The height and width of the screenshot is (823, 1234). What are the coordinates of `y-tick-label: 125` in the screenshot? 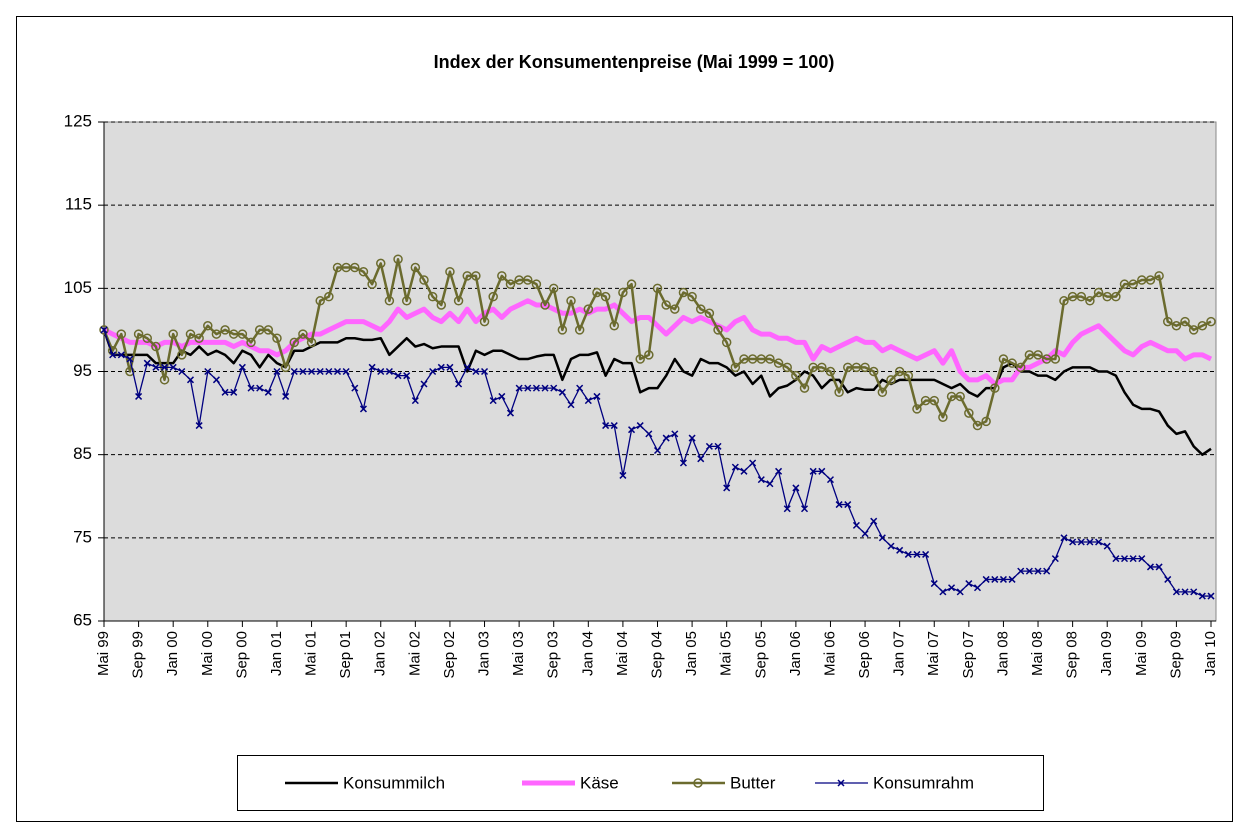 It's located at (78, 120).